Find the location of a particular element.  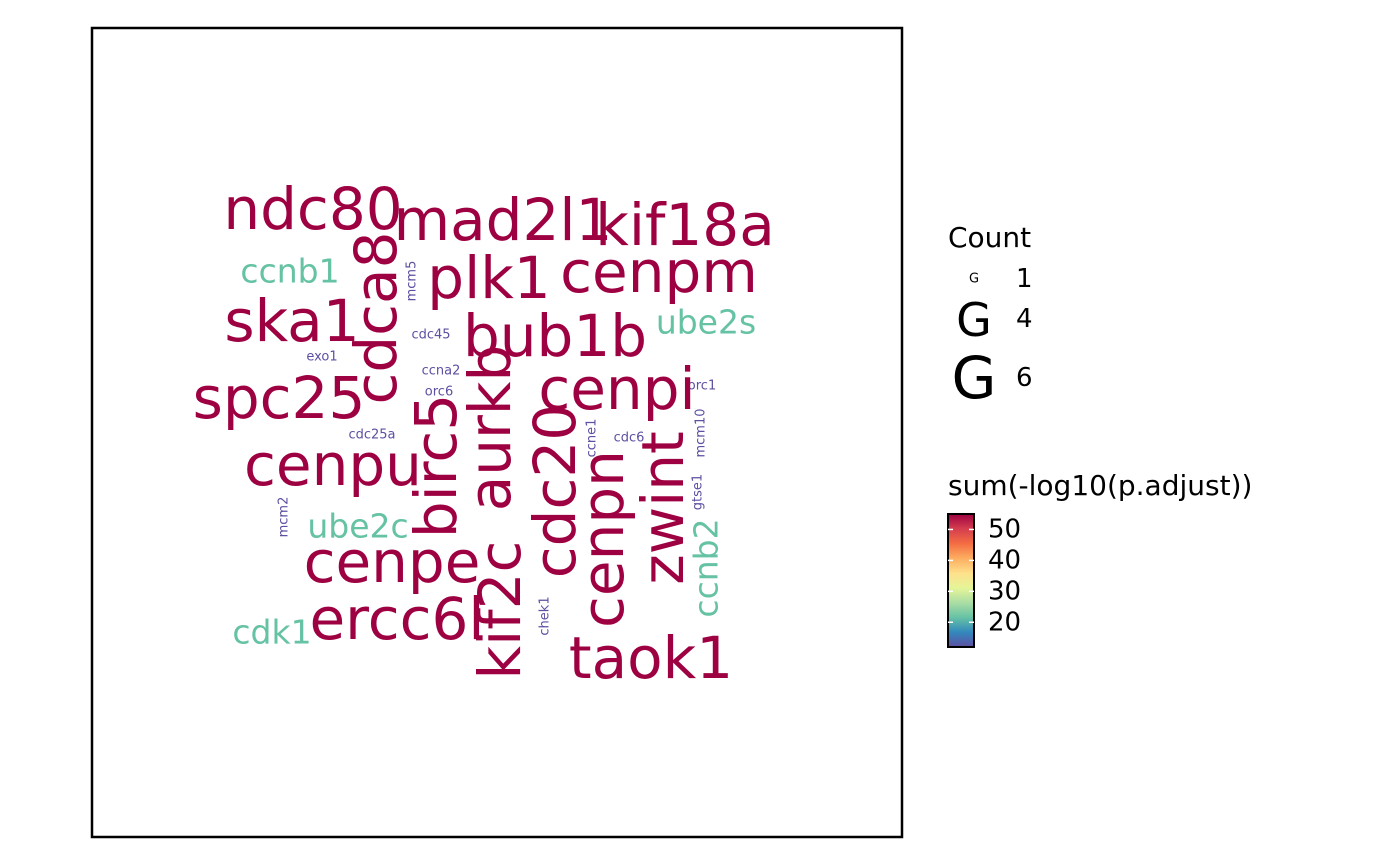

word-zwint: zwint is located at coordinates (663, 508).